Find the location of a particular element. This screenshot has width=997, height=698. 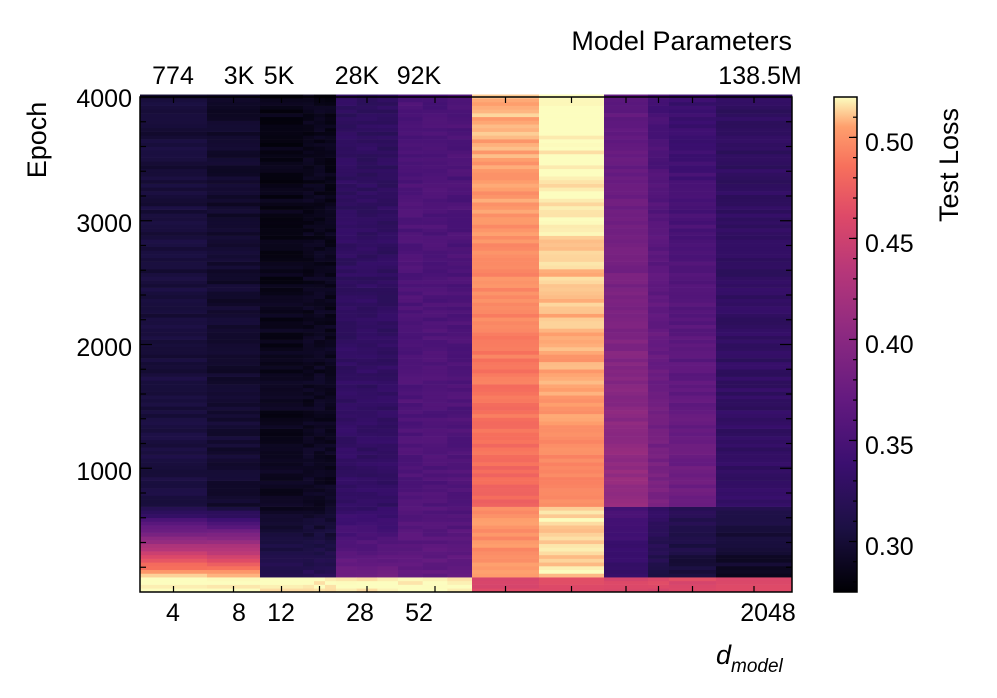

bottom-tick-label: 12 is located at coordinates (281, 613).